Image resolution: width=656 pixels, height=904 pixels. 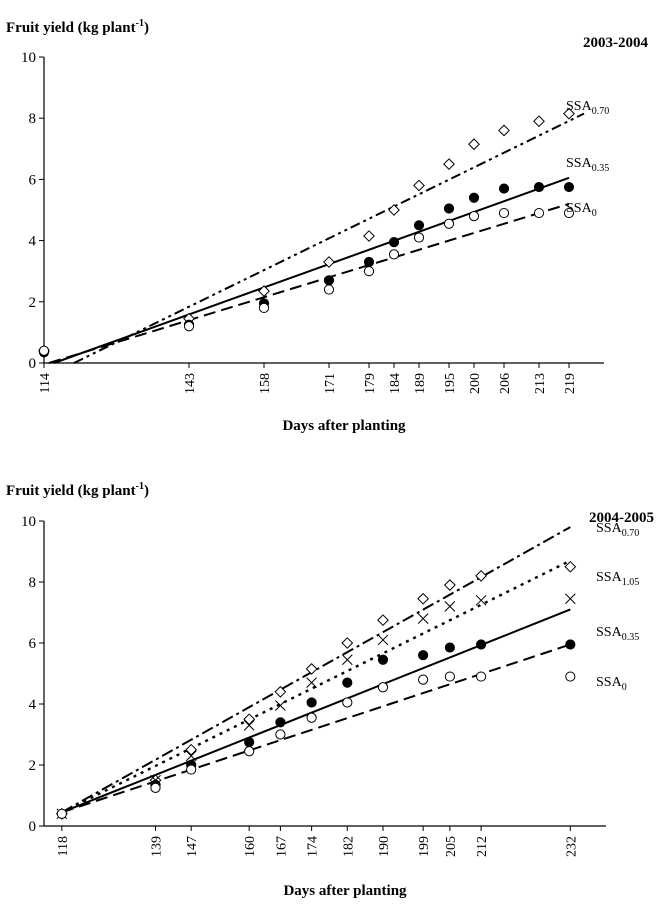 What do you see at coordinates (265, 383) in the screenshot?
I see `x-tick-label: 158` at bounding box center [265, 383].